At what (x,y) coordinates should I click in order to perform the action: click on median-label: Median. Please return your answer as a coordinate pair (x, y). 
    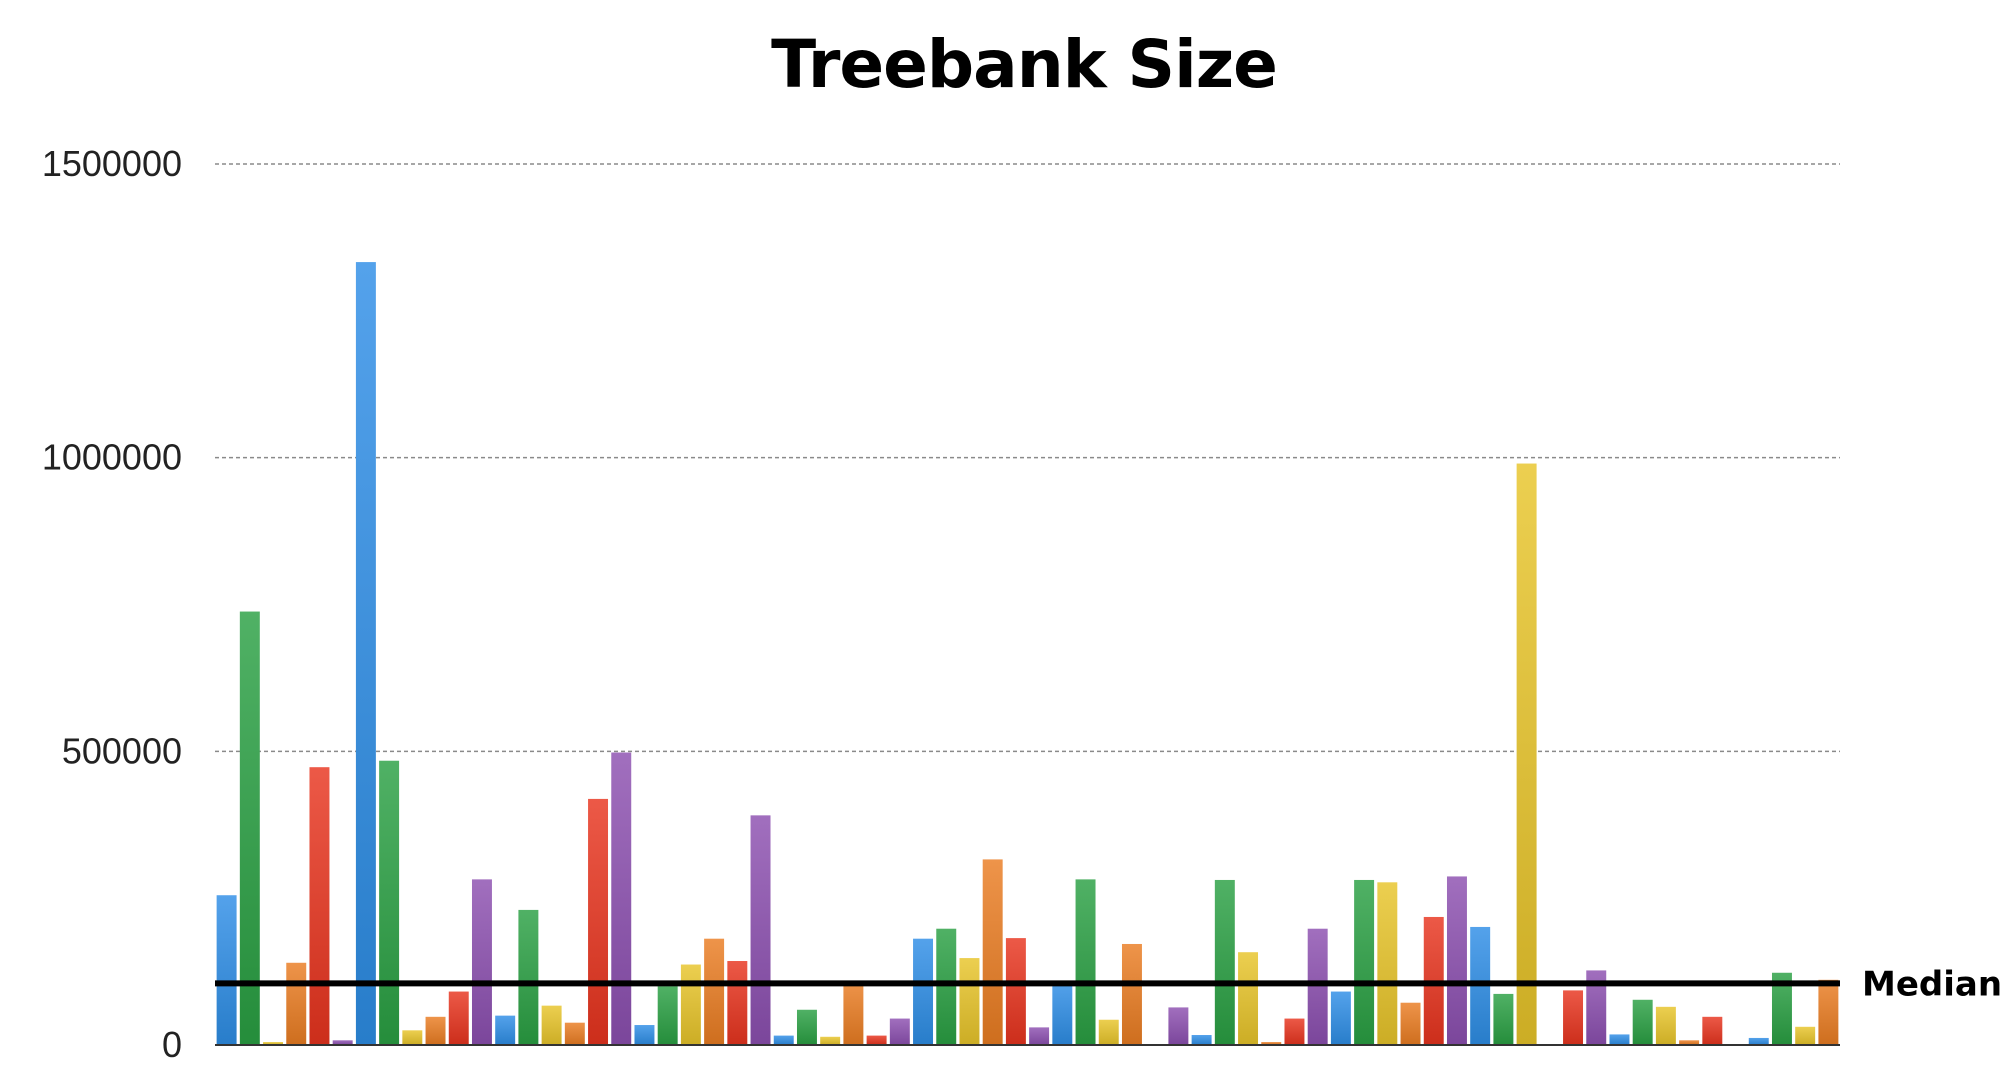
    Looking at the image, I should click on (1931, 984).